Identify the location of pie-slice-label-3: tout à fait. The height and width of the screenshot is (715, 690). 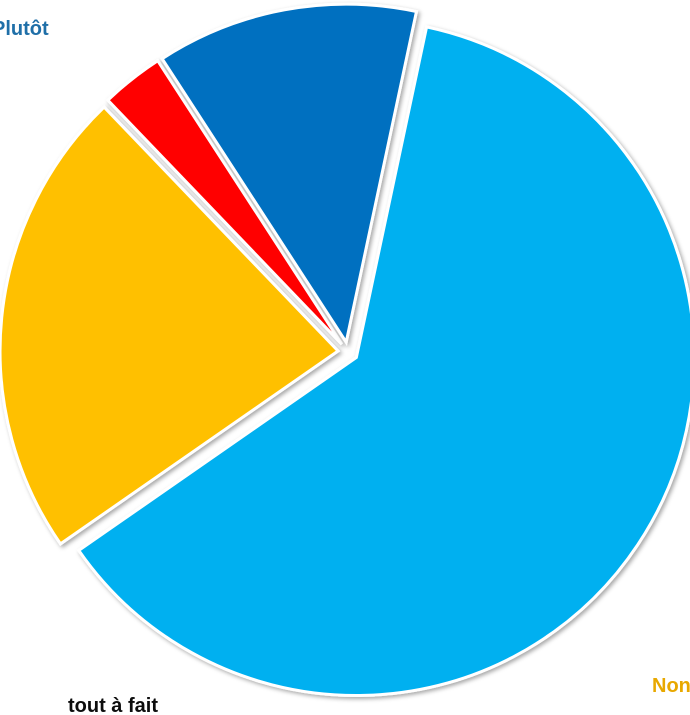
(113, 705).